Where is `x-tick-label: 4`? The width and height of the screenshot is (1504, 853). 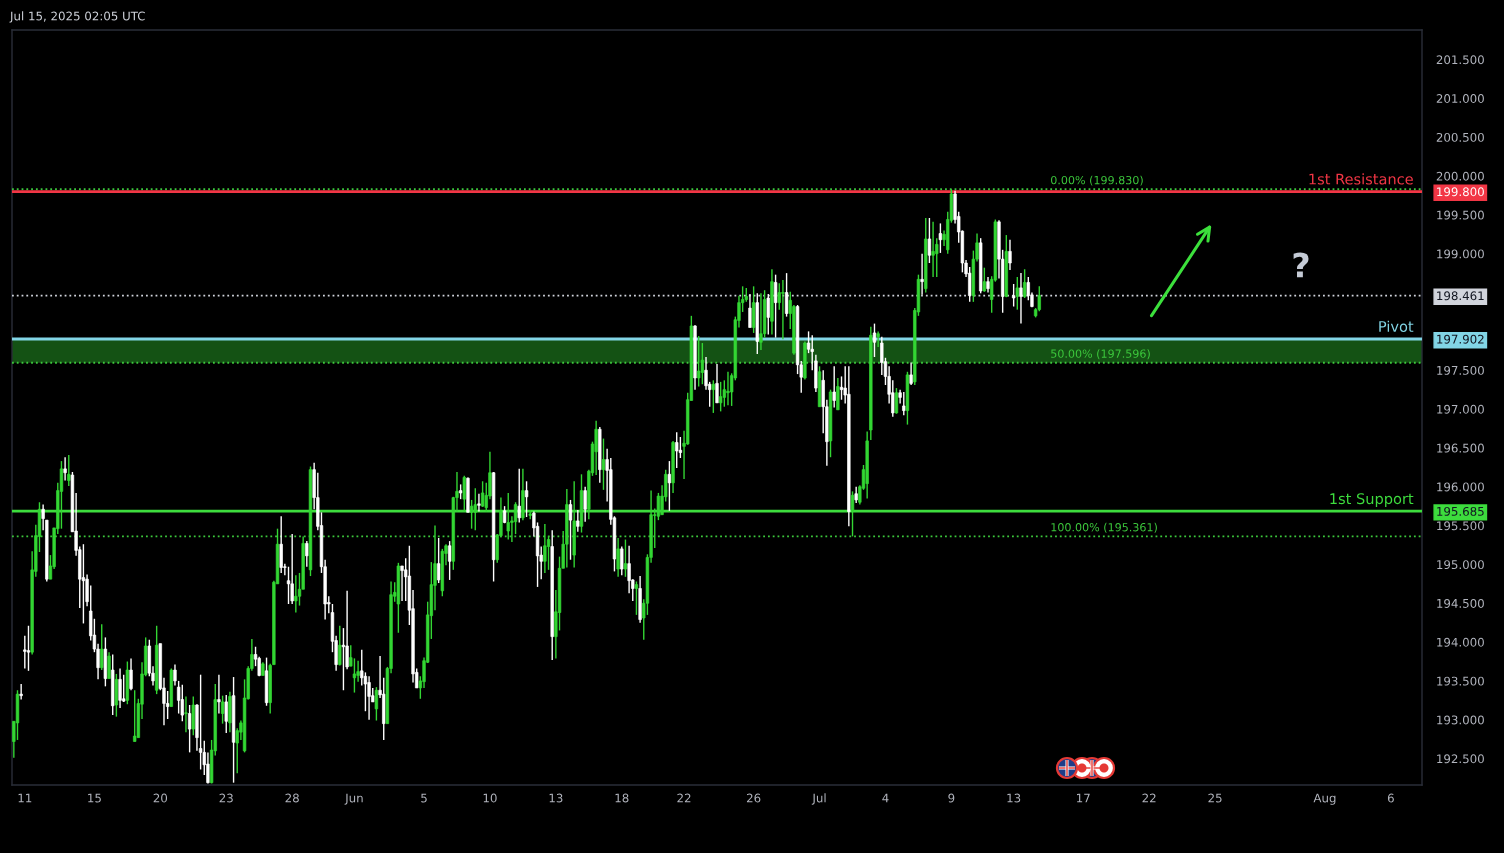 x-tick-label: 4 is located at coordinates (885, 798).